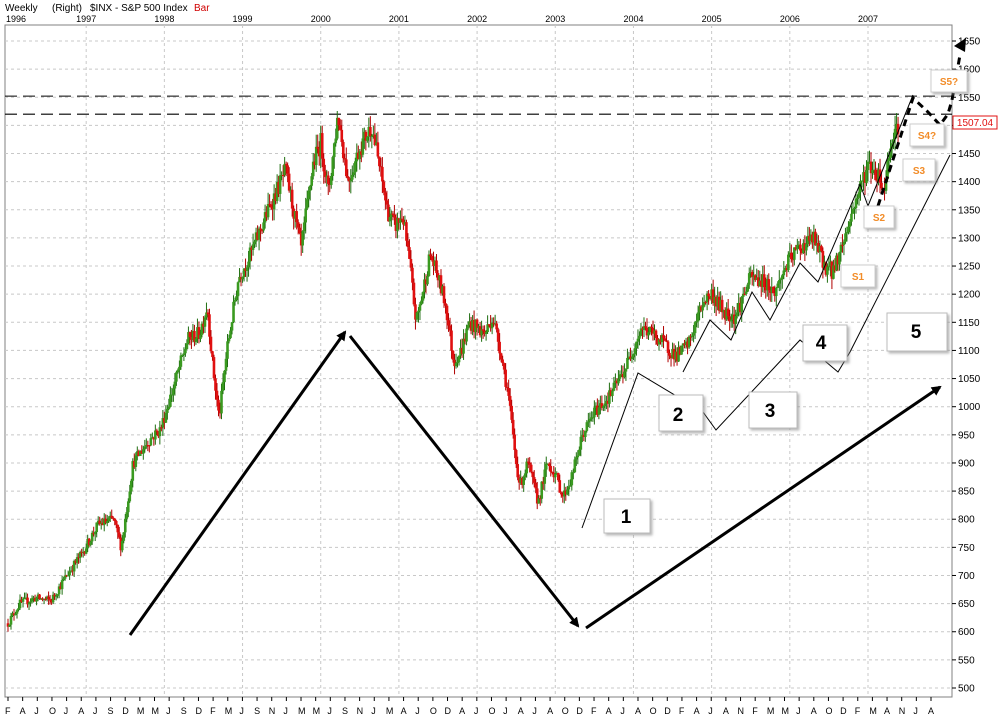 Image resolution: width=1000 pixels, height=724 pixels. I want to click on month-label-4: J, so click(66, 711).